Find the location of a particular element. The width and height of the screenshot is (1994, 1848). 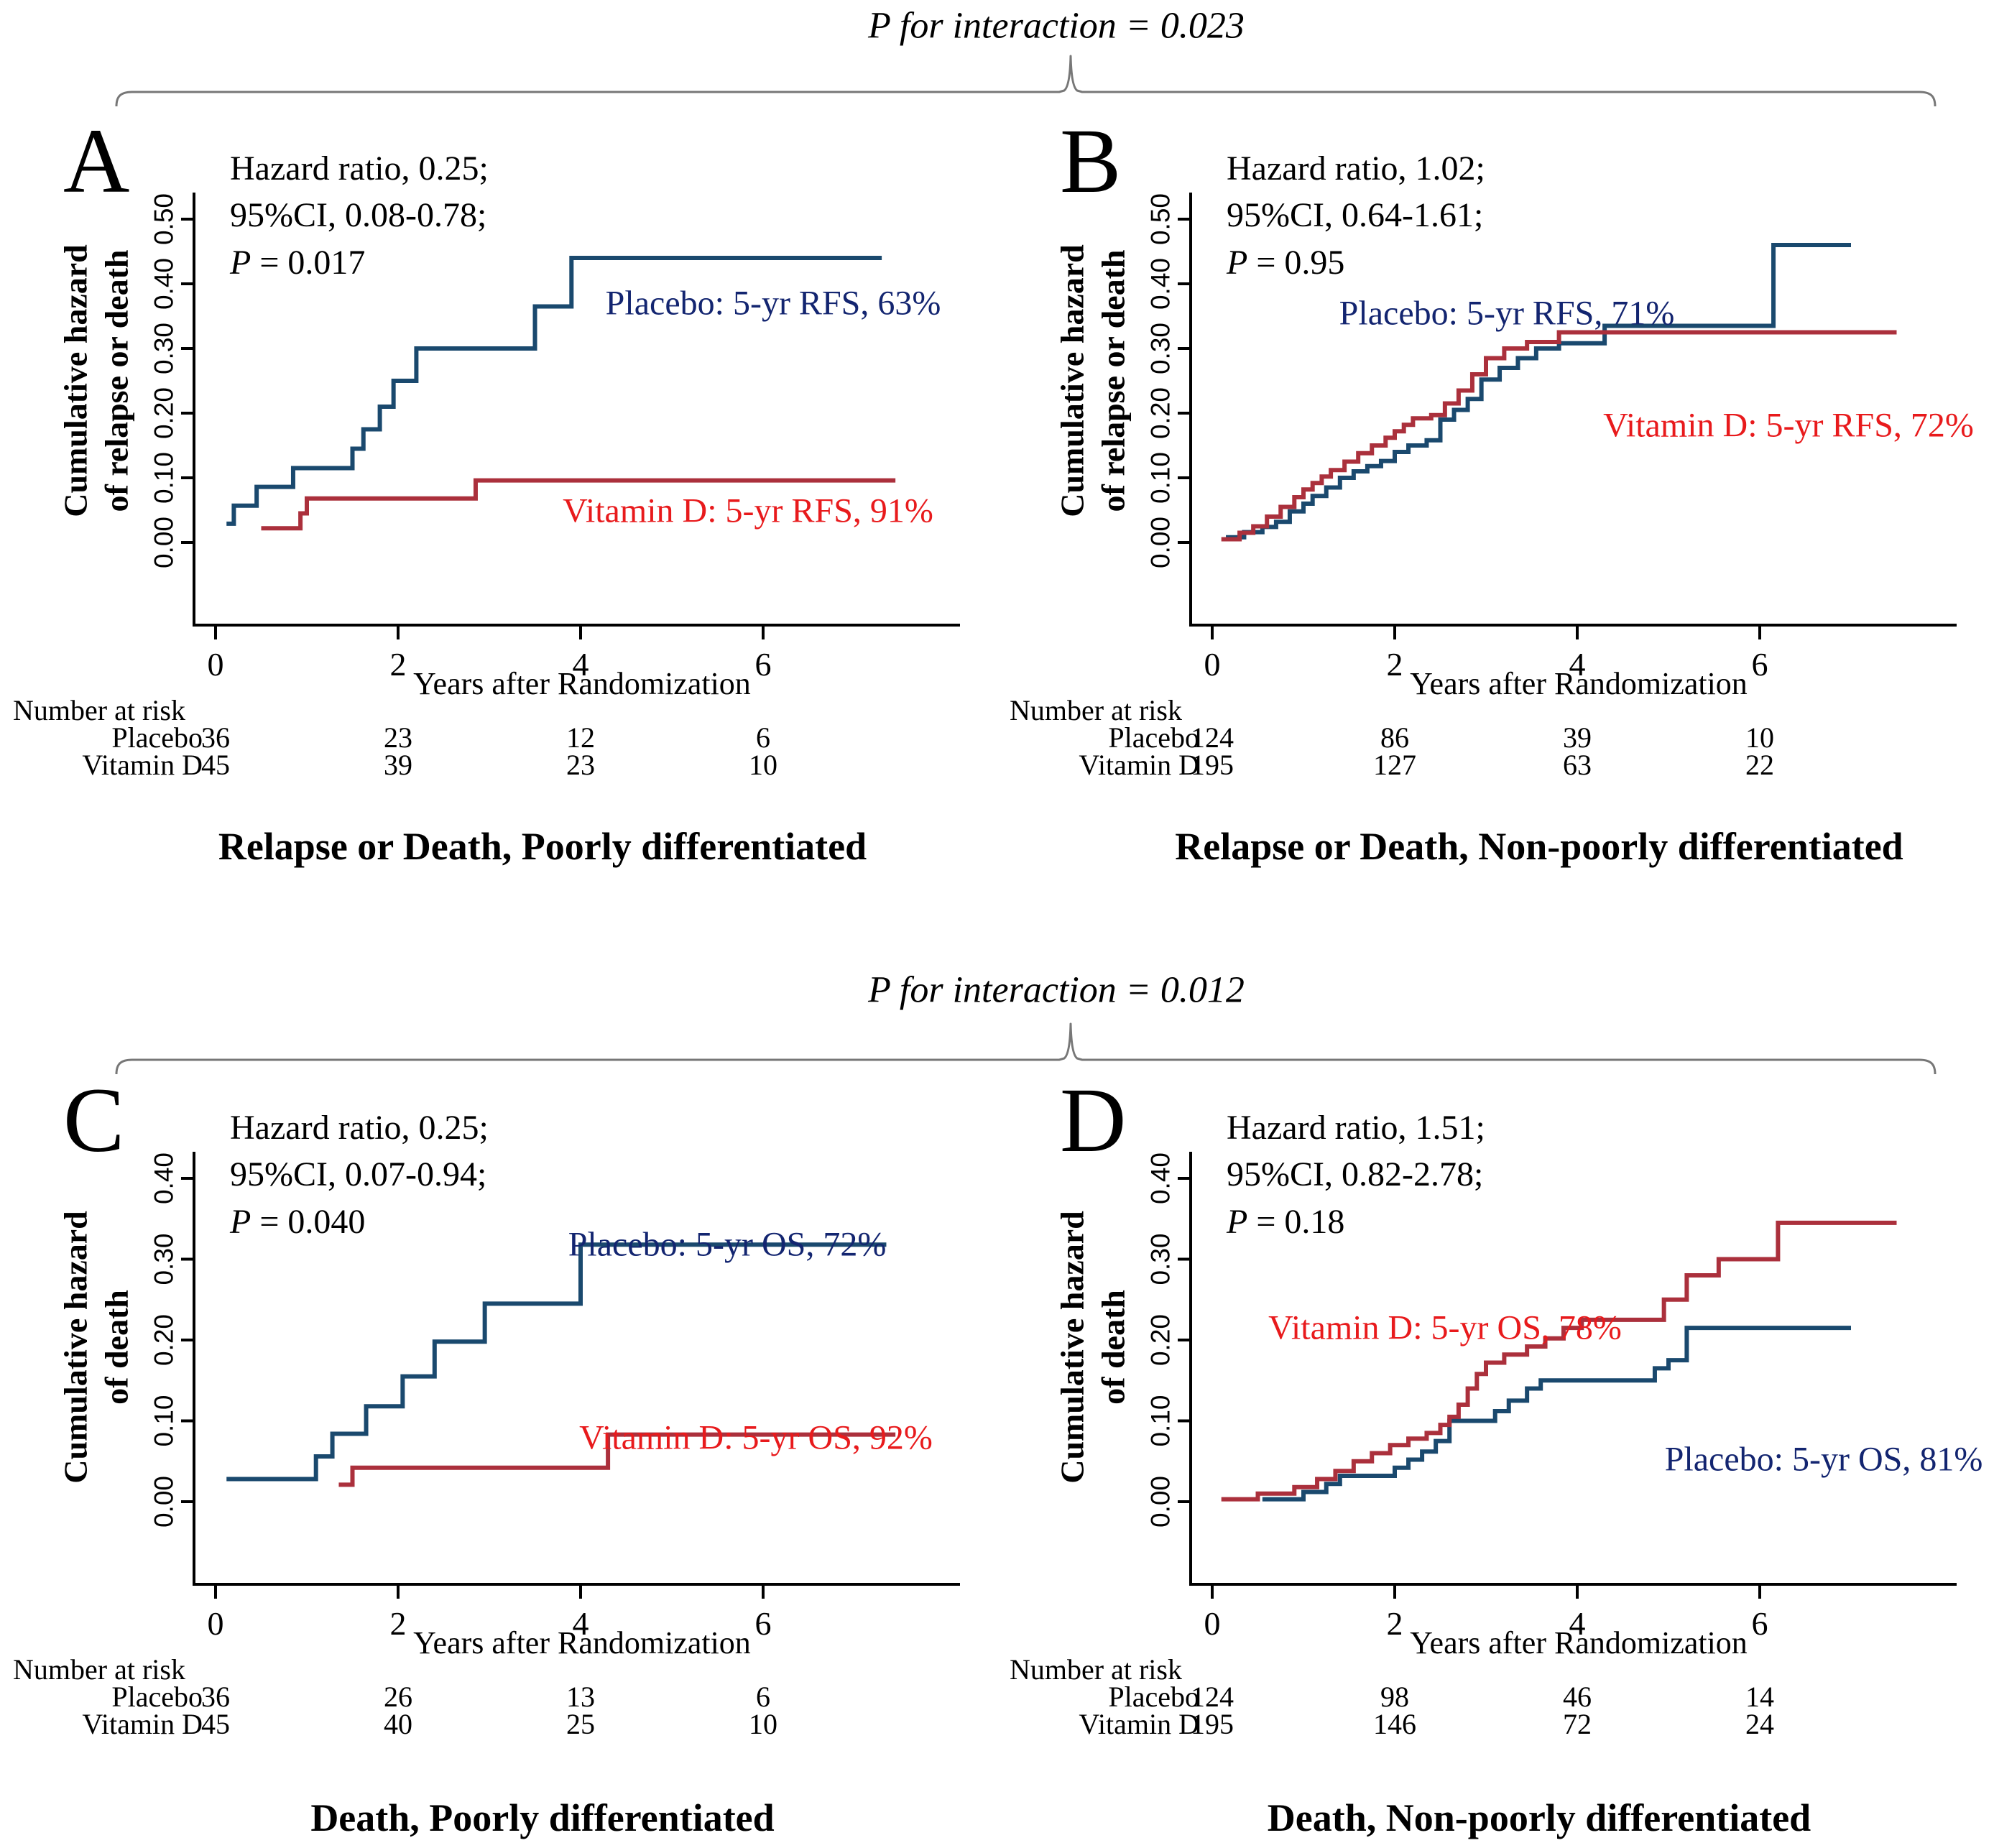

bottom-brace is located at coordinates (1026, 1048).